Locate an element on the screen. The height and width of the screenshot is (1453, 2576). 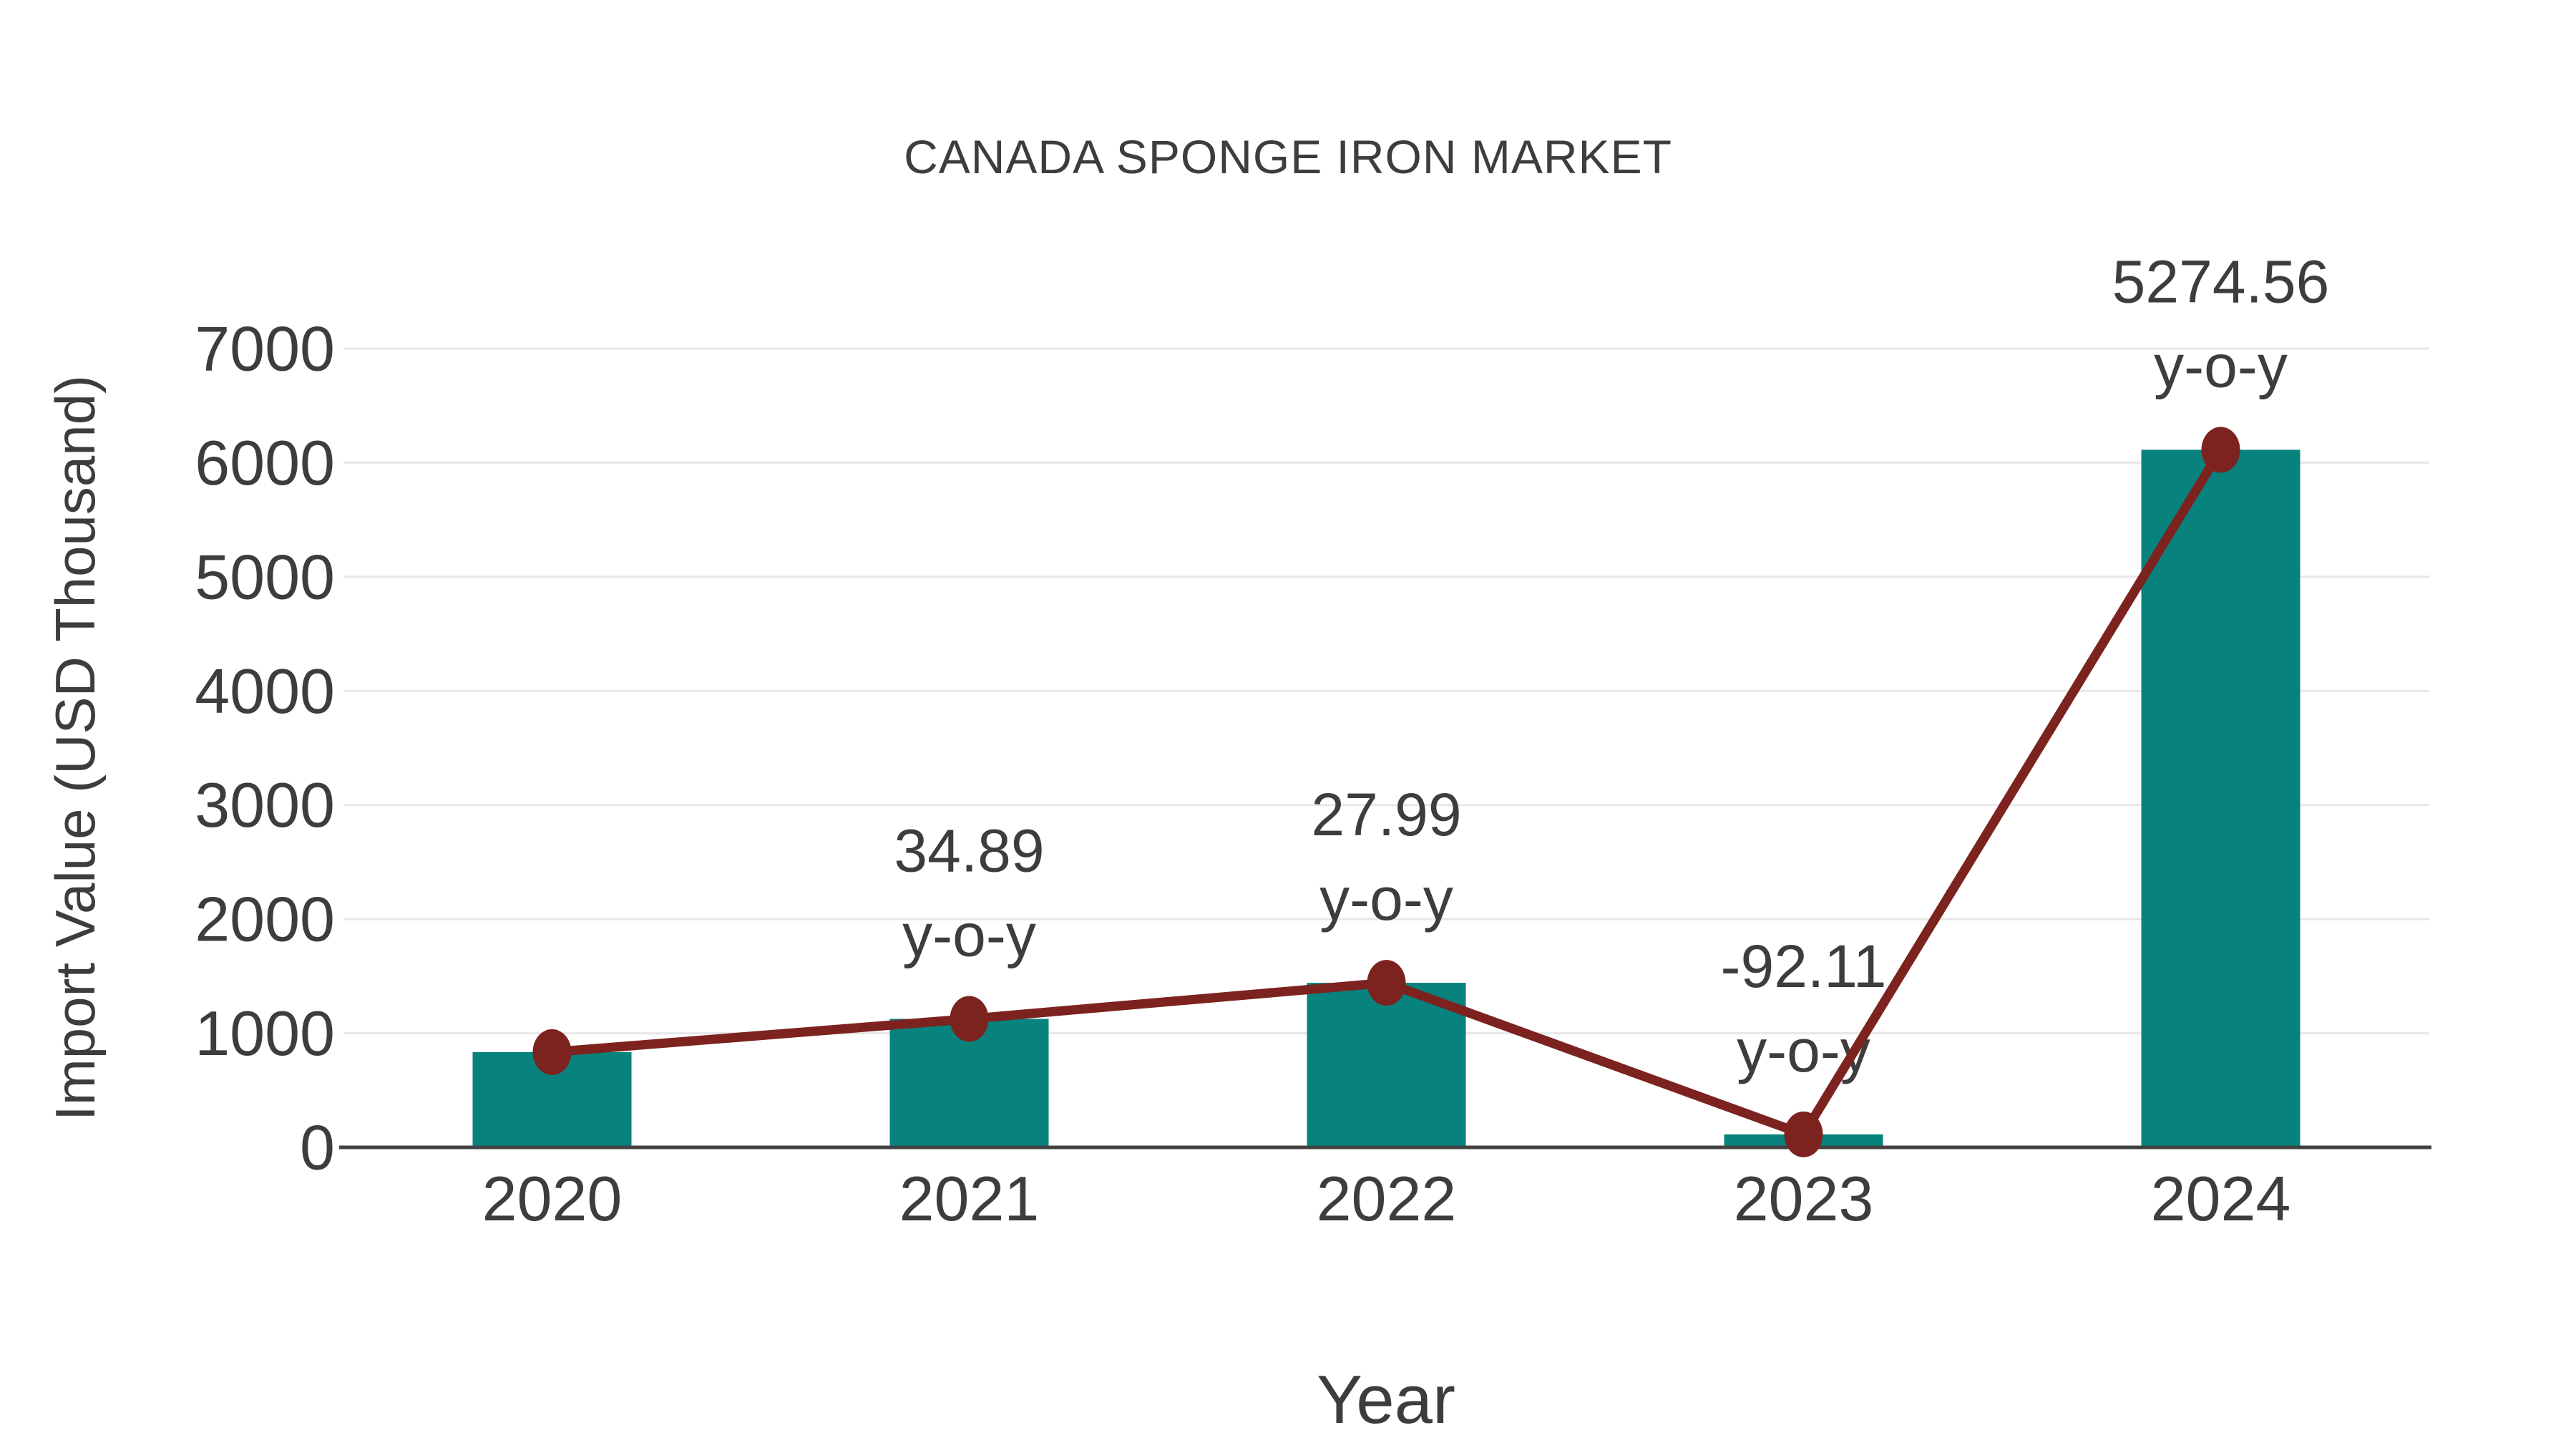
y-tick-label-6000: 6000 is located at coordinates (265, 462).